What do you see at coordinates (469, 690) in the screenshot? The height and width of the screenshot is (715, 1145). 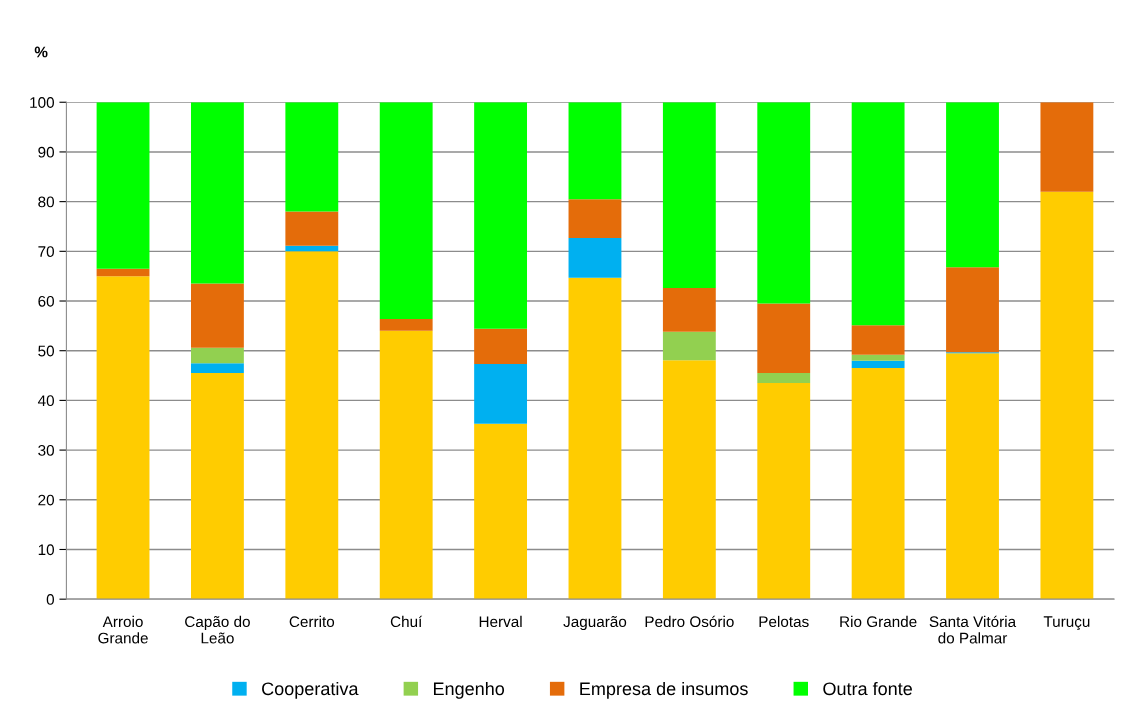 I see `legend-label: Engenho` at bounding box center [469, 690].